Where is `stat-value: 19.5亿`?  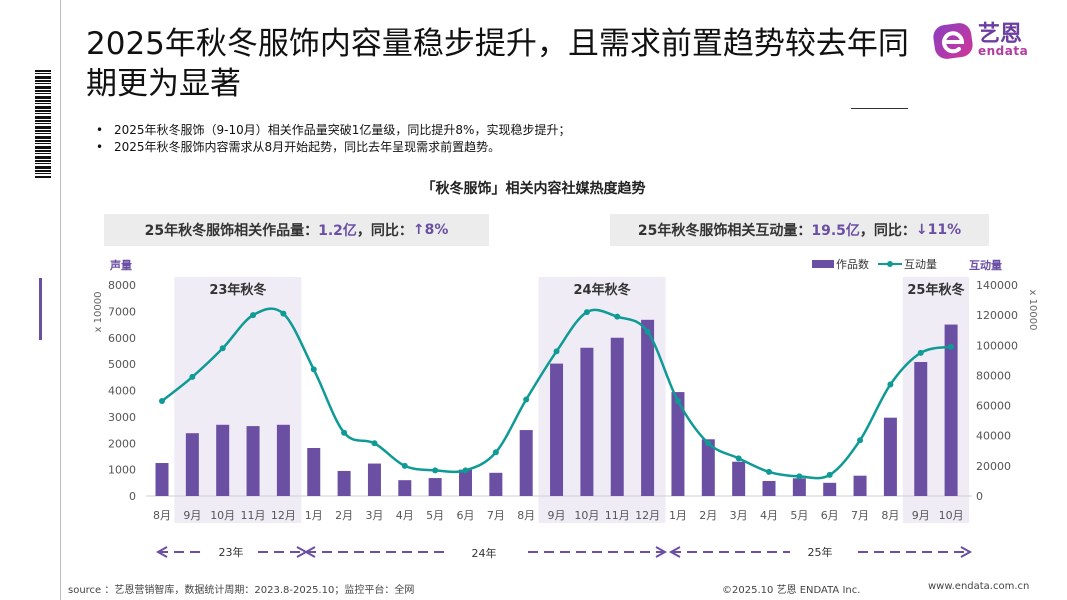 stat-value: 19.5亿 is located at coordinates (835, 231).